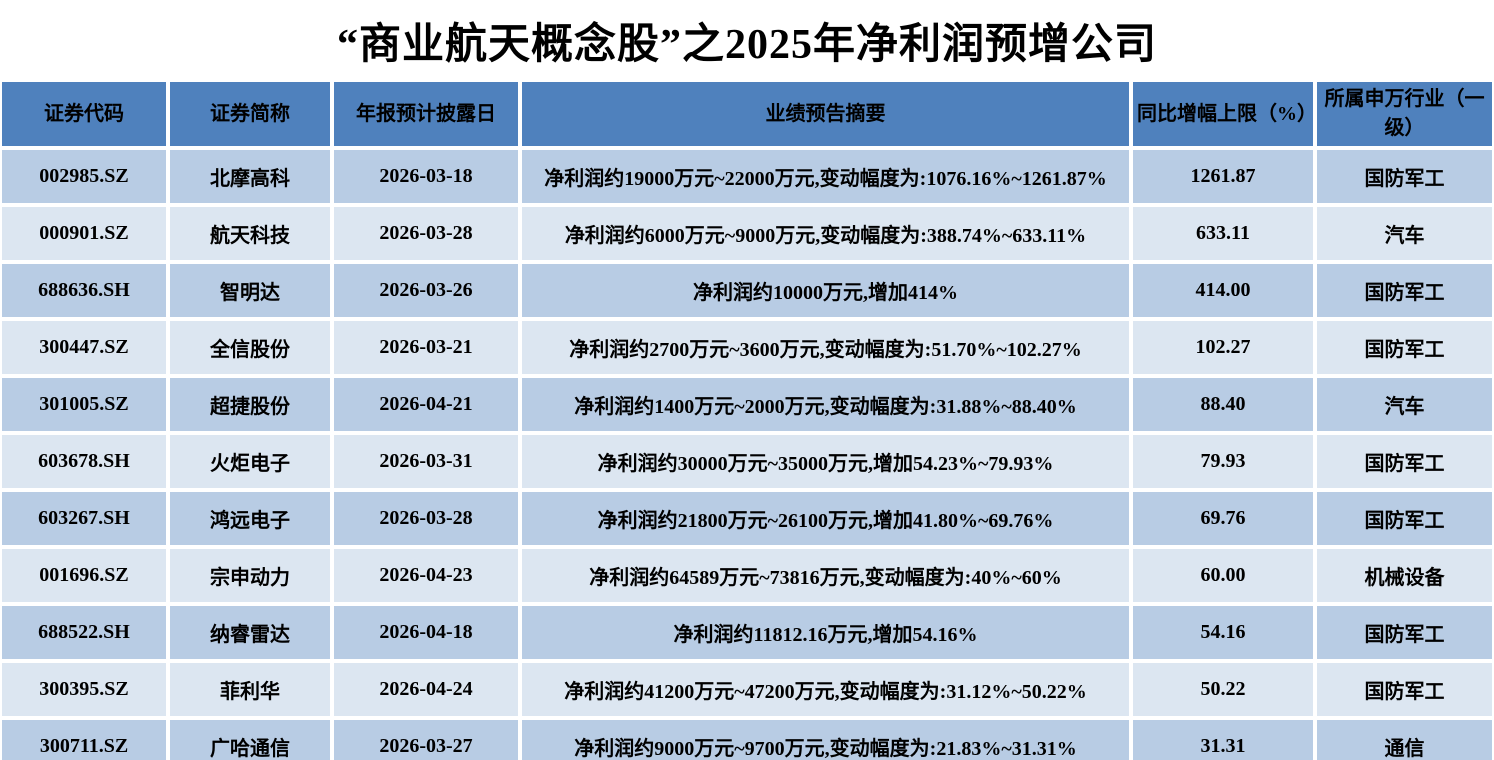 This screenshot has height=760, width=1494. Describe the element at coordinates (84, 176) in the screenshot. I see `cell-code: 002985.SZ` at that location.